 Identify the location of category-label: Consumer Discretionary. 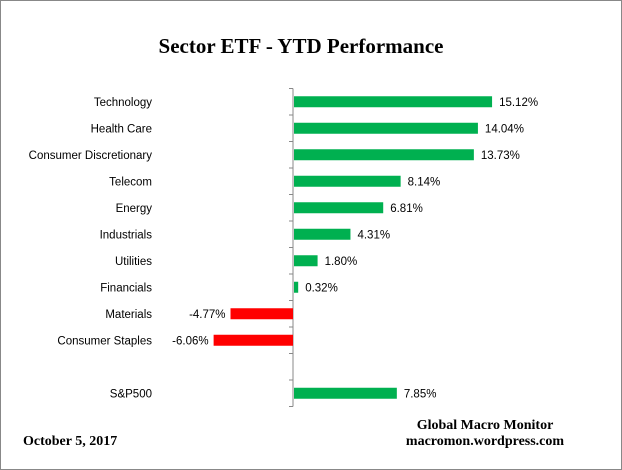
(91, 156).